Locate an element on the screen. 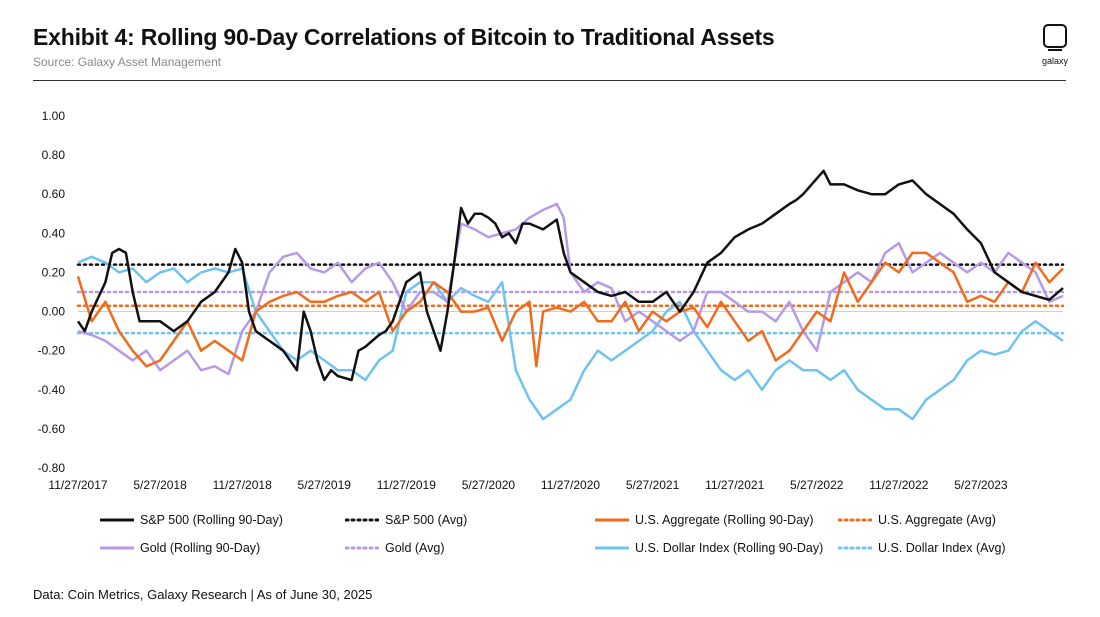 The width and height of the screenshot is (1100, 617). y-tick-label: -0.40 is located at coordinates (52, 390).